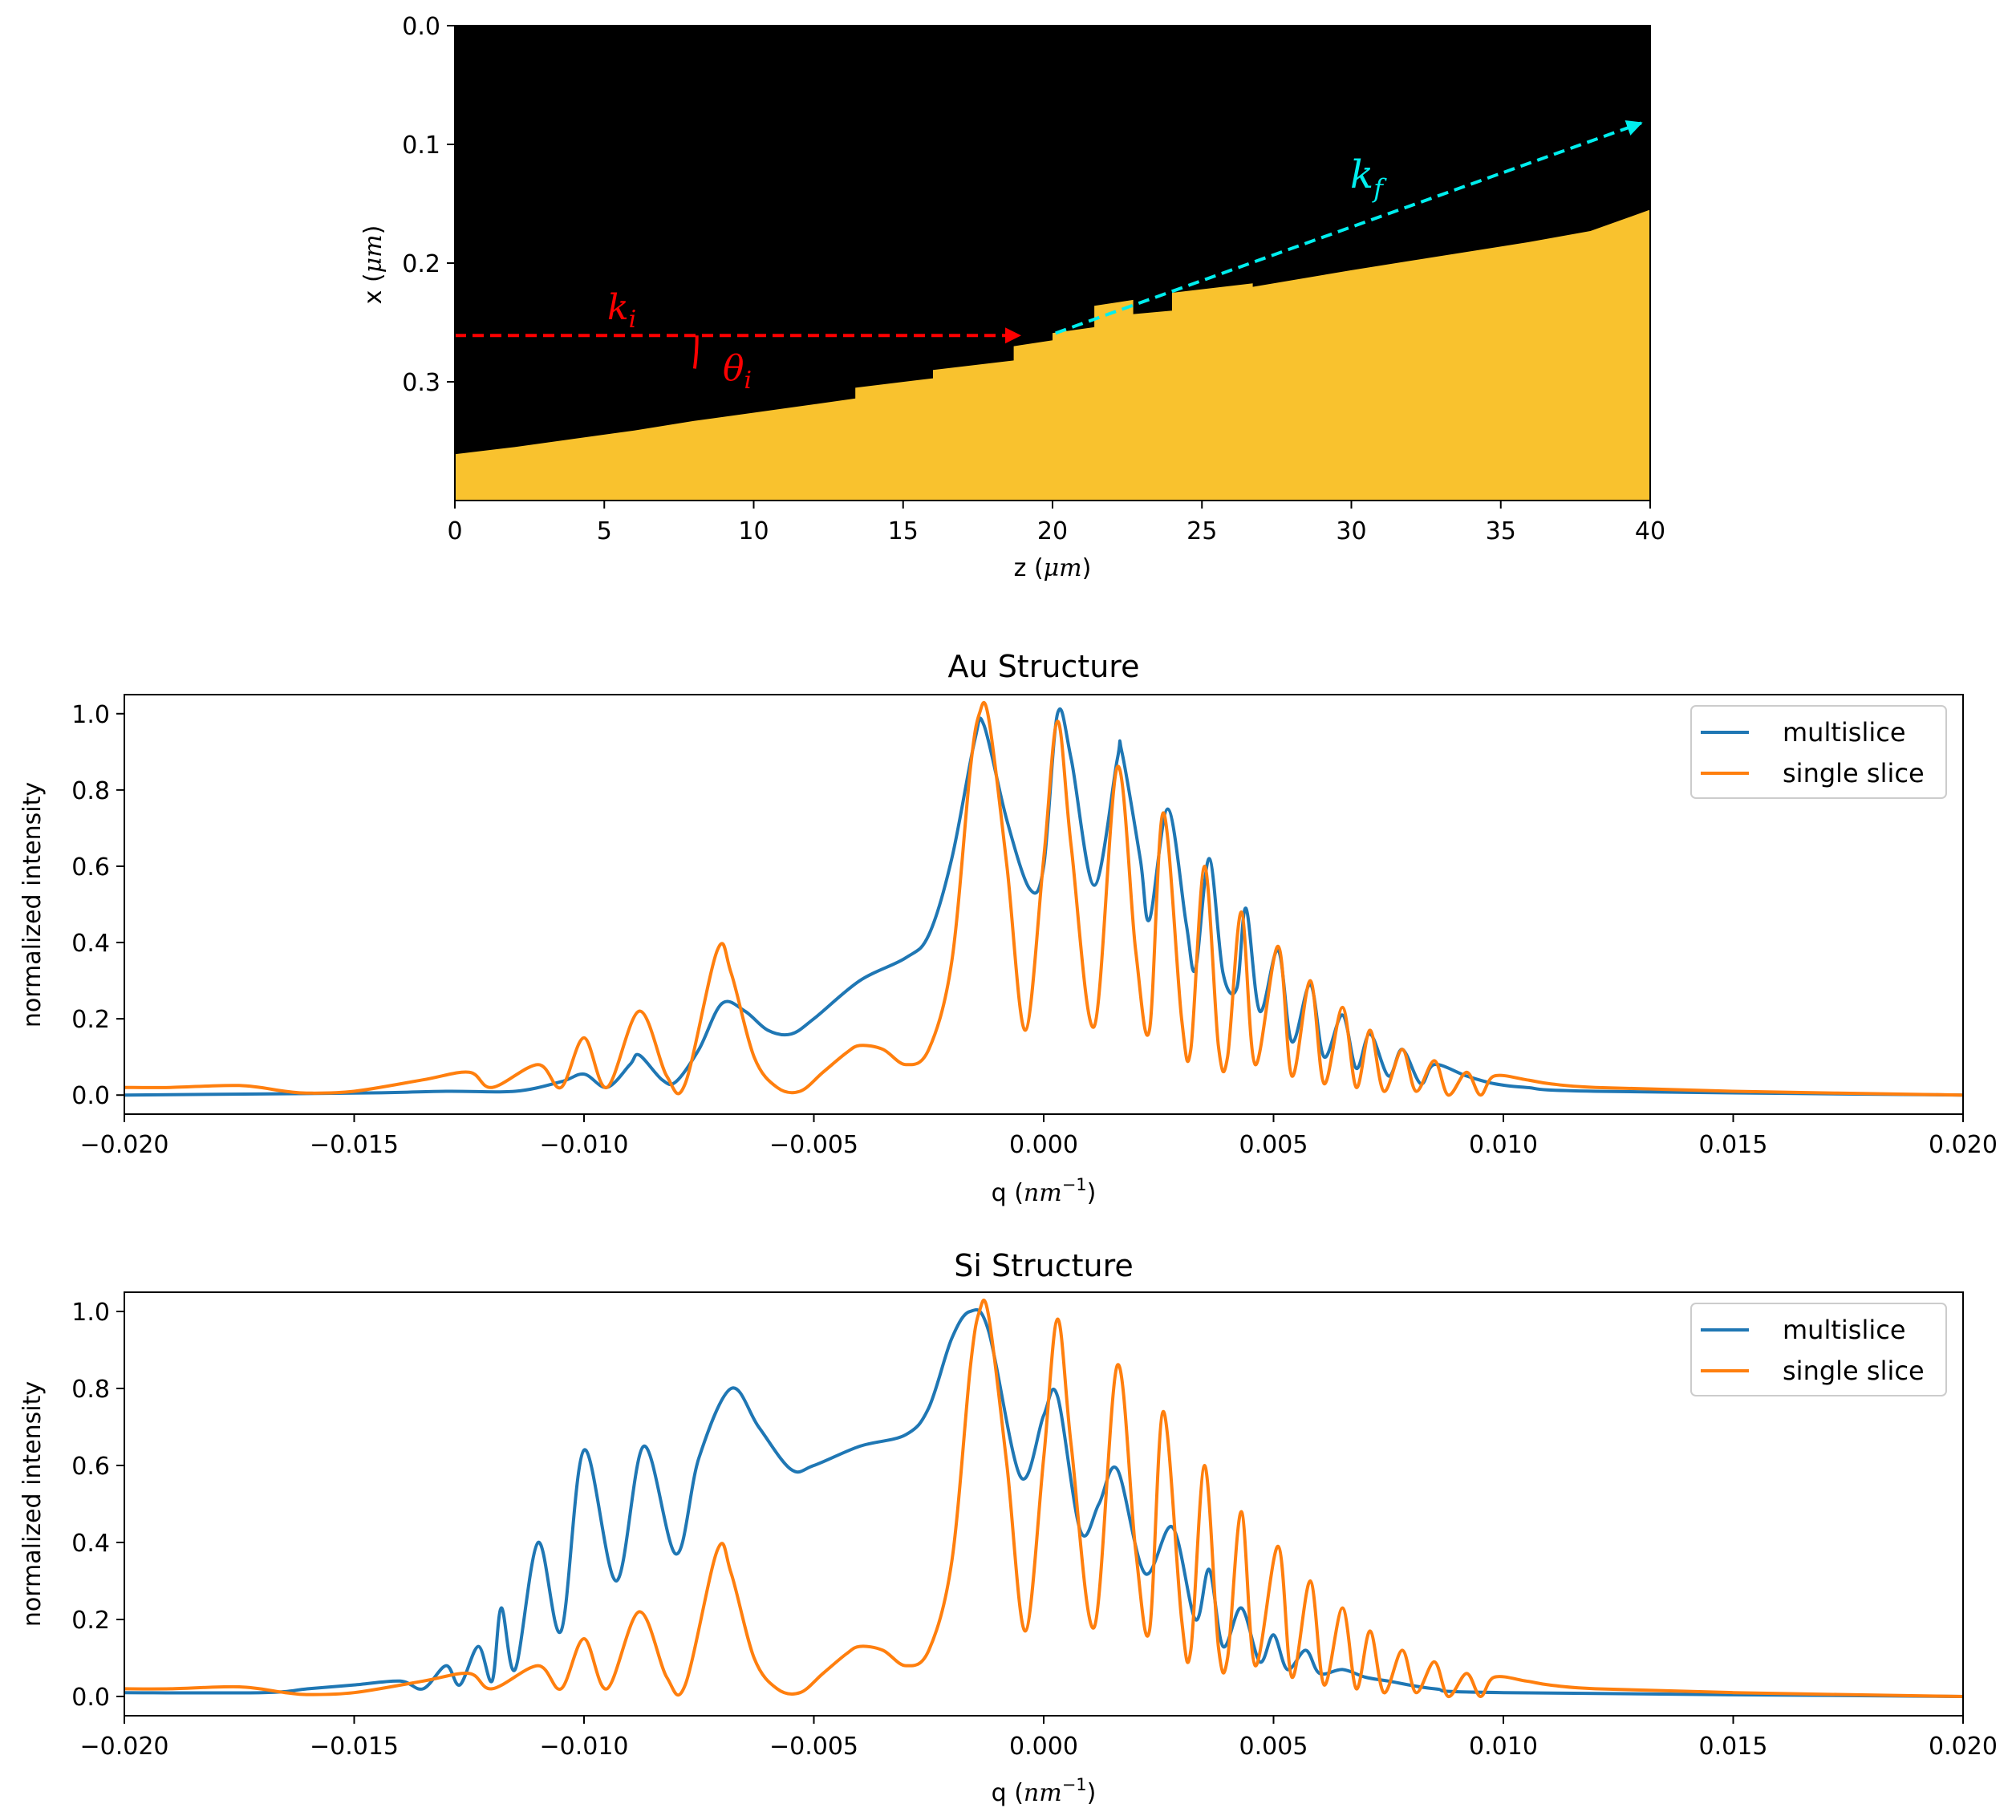  Describe the element at coordinates (1963, 1747) in the screenshot. I see `si-x-tick-label: 0.020` at that location.